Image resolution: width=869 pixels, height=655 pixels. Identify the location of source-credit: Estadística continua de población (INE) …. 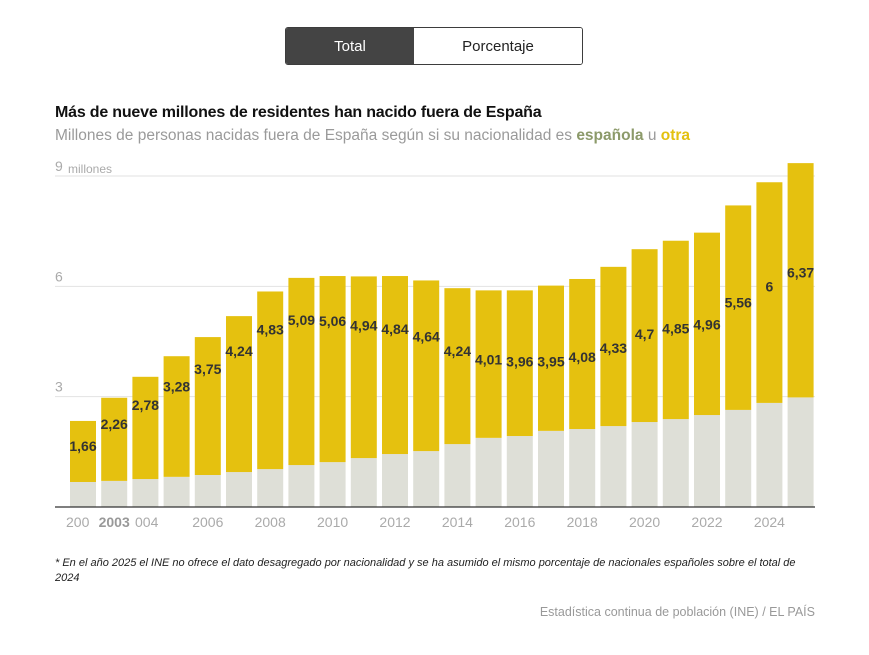
(677, 612).